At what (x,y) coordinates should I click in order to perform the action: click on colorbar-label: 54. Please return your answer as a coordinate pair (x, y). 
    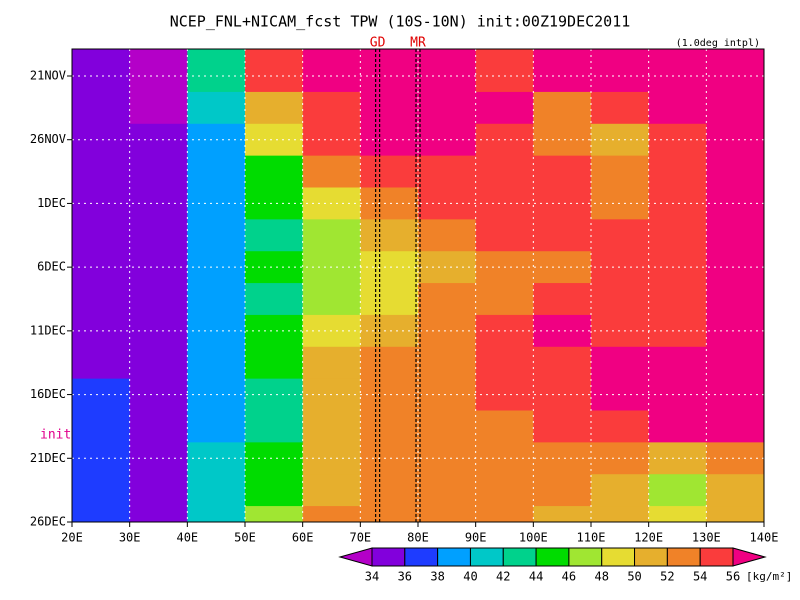
    Looking at the image, I should click on (700, 577).